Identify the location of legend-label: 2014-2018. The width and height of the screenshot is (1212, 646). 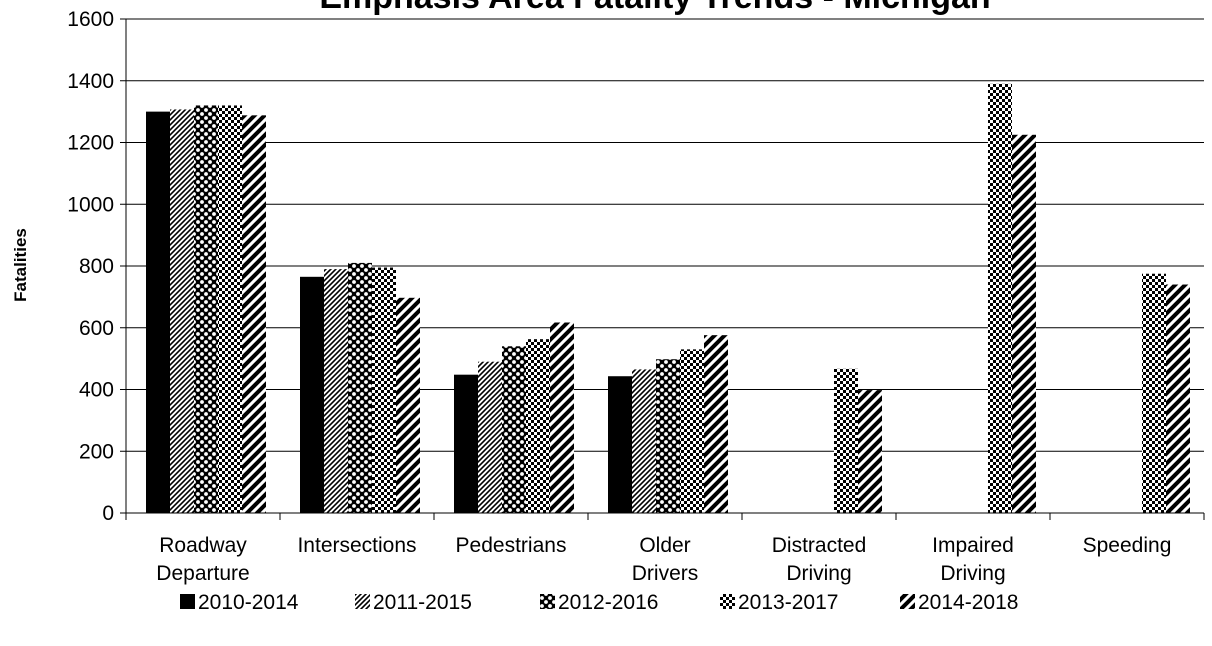
(968, 602).